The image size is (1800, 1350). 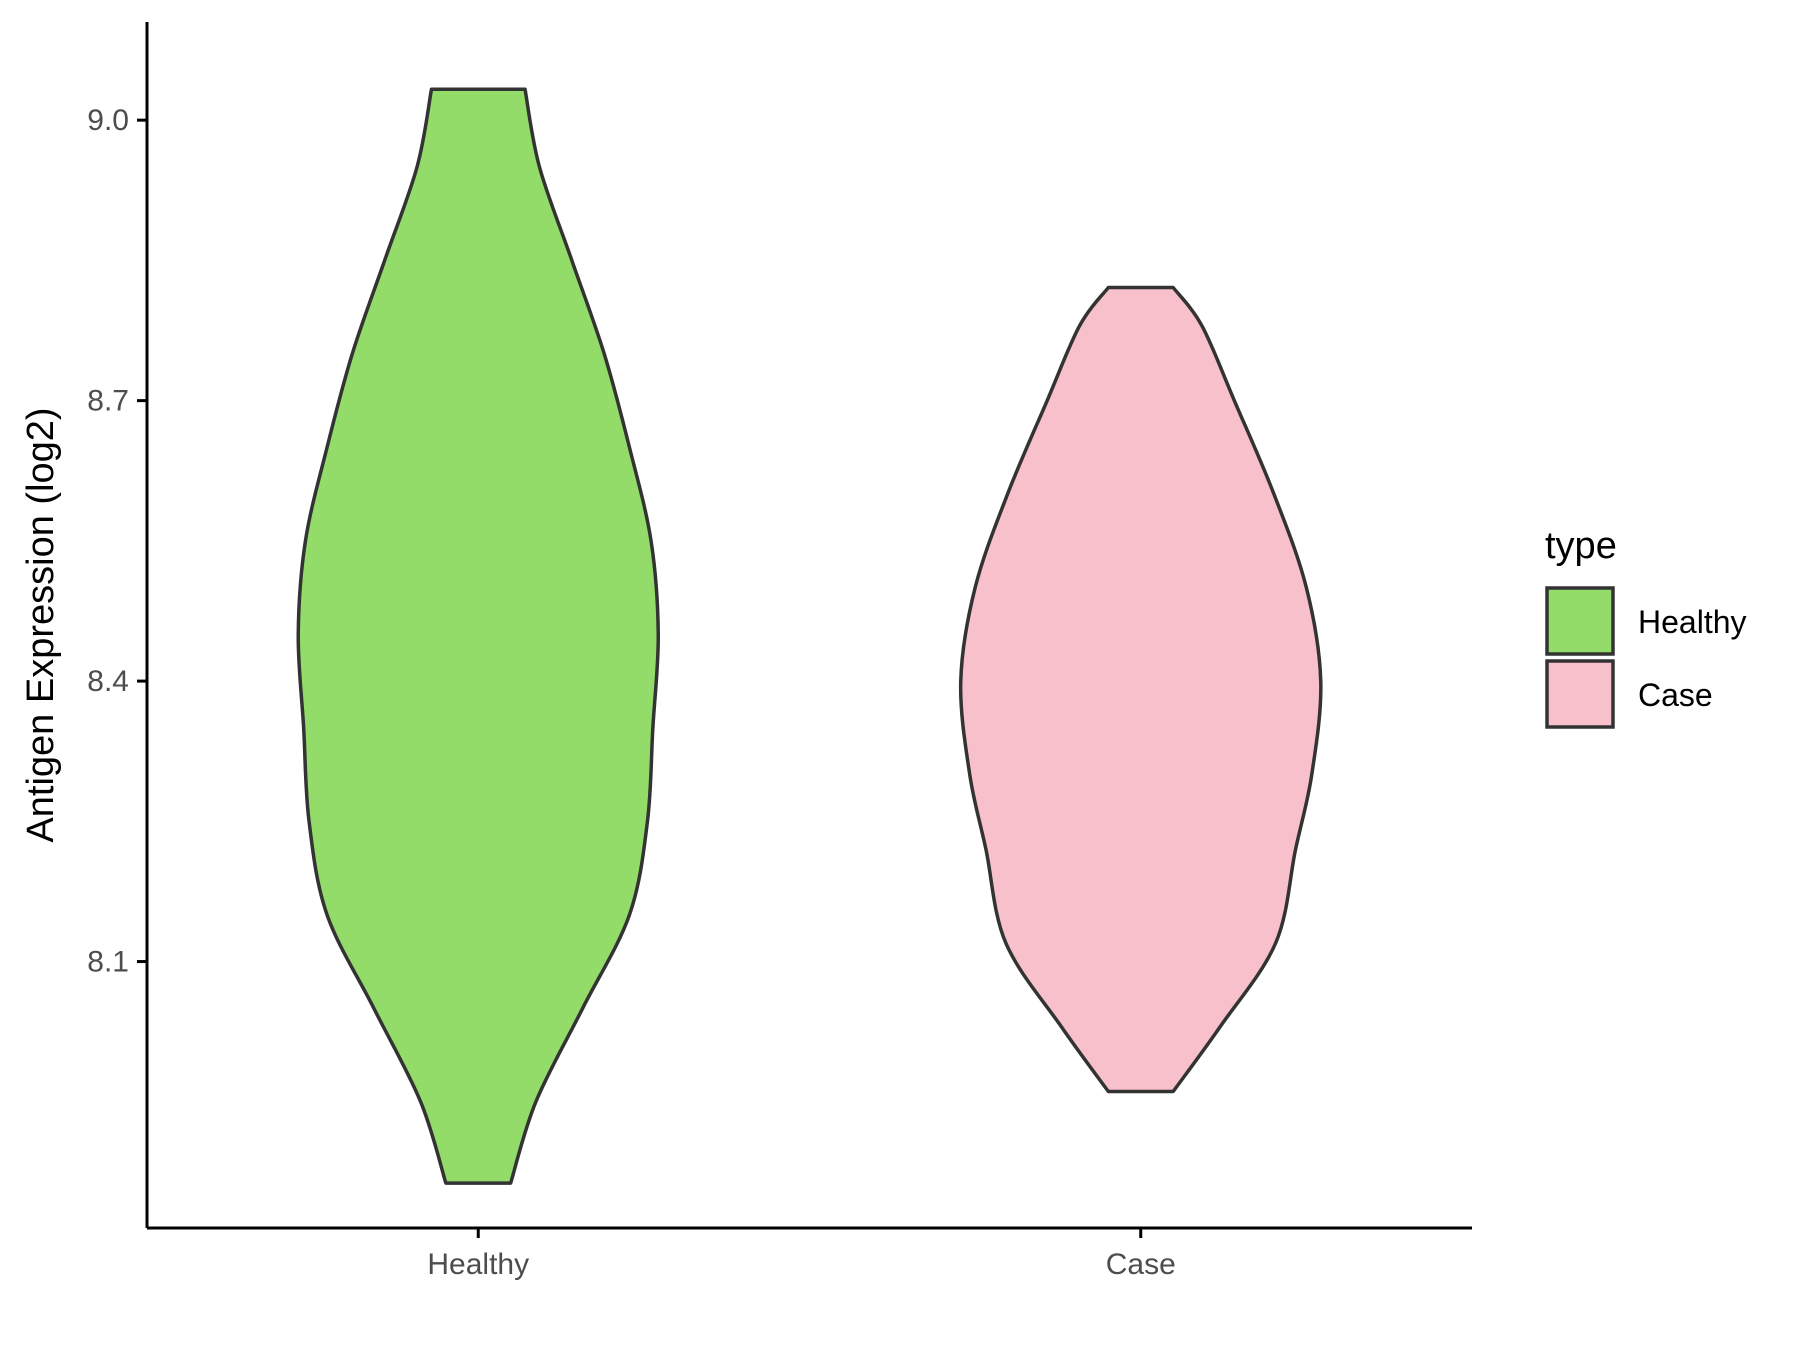 What do you see at coordinates (108, 120) in the screenshot?
I see `y-tick-label: 9.0` at bounding box center [108, 120].